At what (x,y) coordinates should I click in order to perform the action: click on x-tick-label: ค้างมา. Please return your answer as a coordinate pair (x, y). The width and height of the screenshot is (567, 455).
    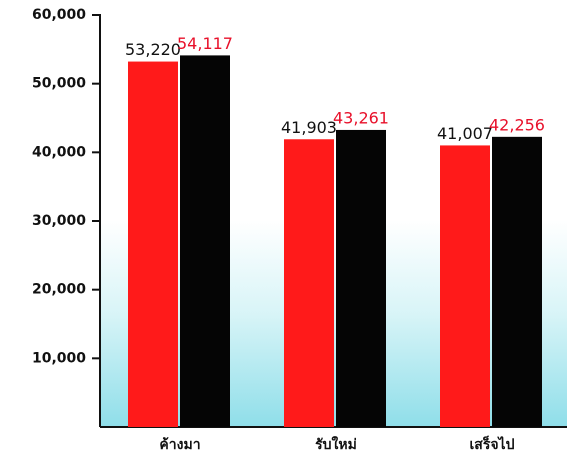
    Looking at the image, I should click on (179, 445).